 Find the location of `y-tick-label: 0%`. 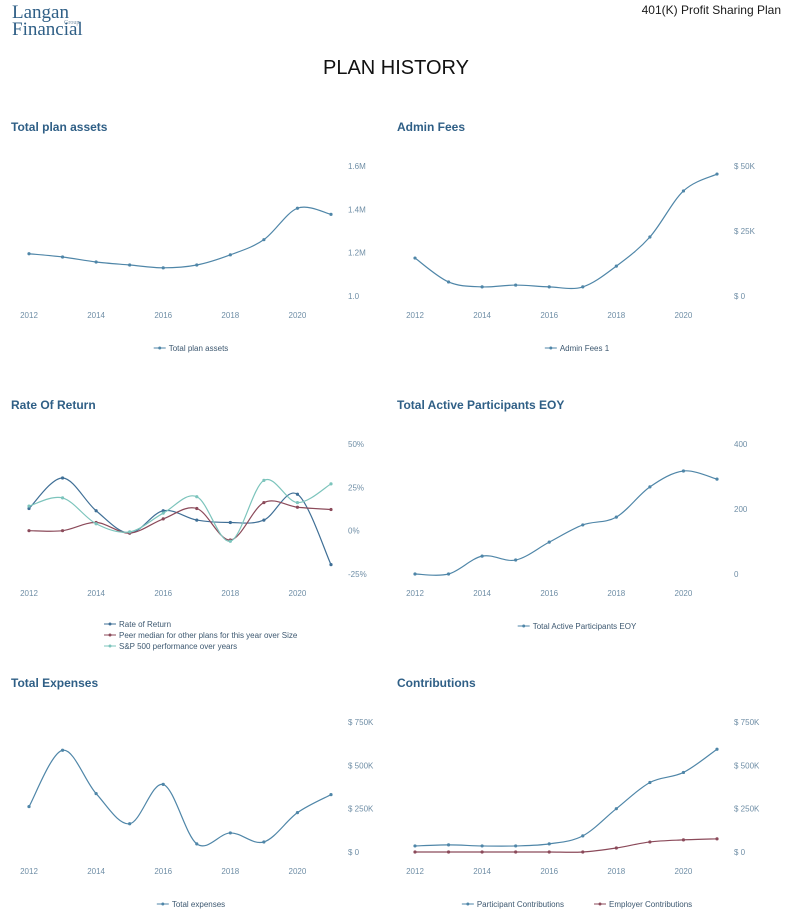

y-tick-label: 0% is located at coordinates (354, 531).